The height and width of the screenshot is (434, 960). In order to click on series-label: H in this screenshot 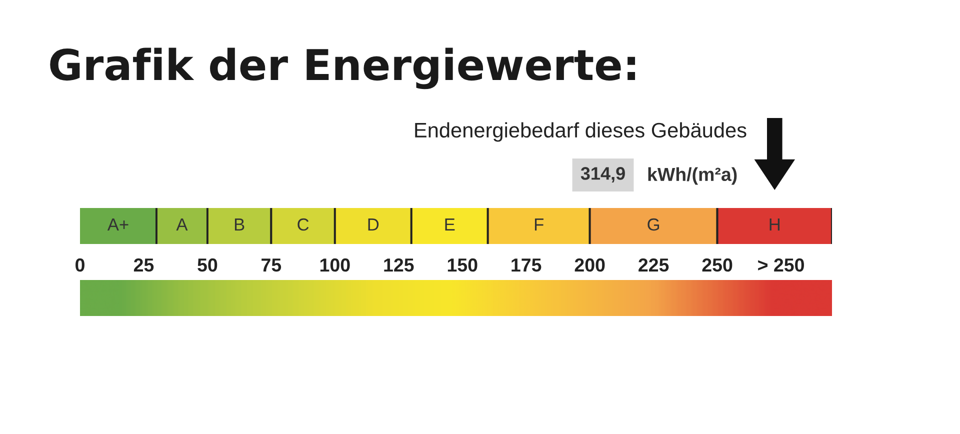, I will do `click(775, 224)`.